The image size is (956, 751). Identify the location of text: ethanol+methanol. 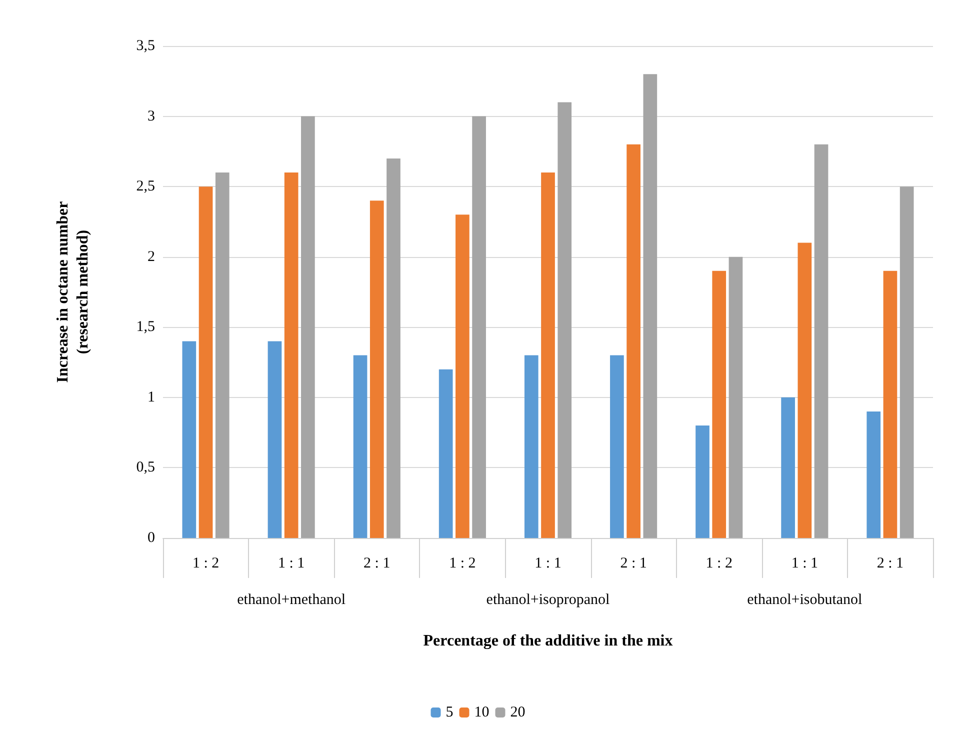
(291, 600).